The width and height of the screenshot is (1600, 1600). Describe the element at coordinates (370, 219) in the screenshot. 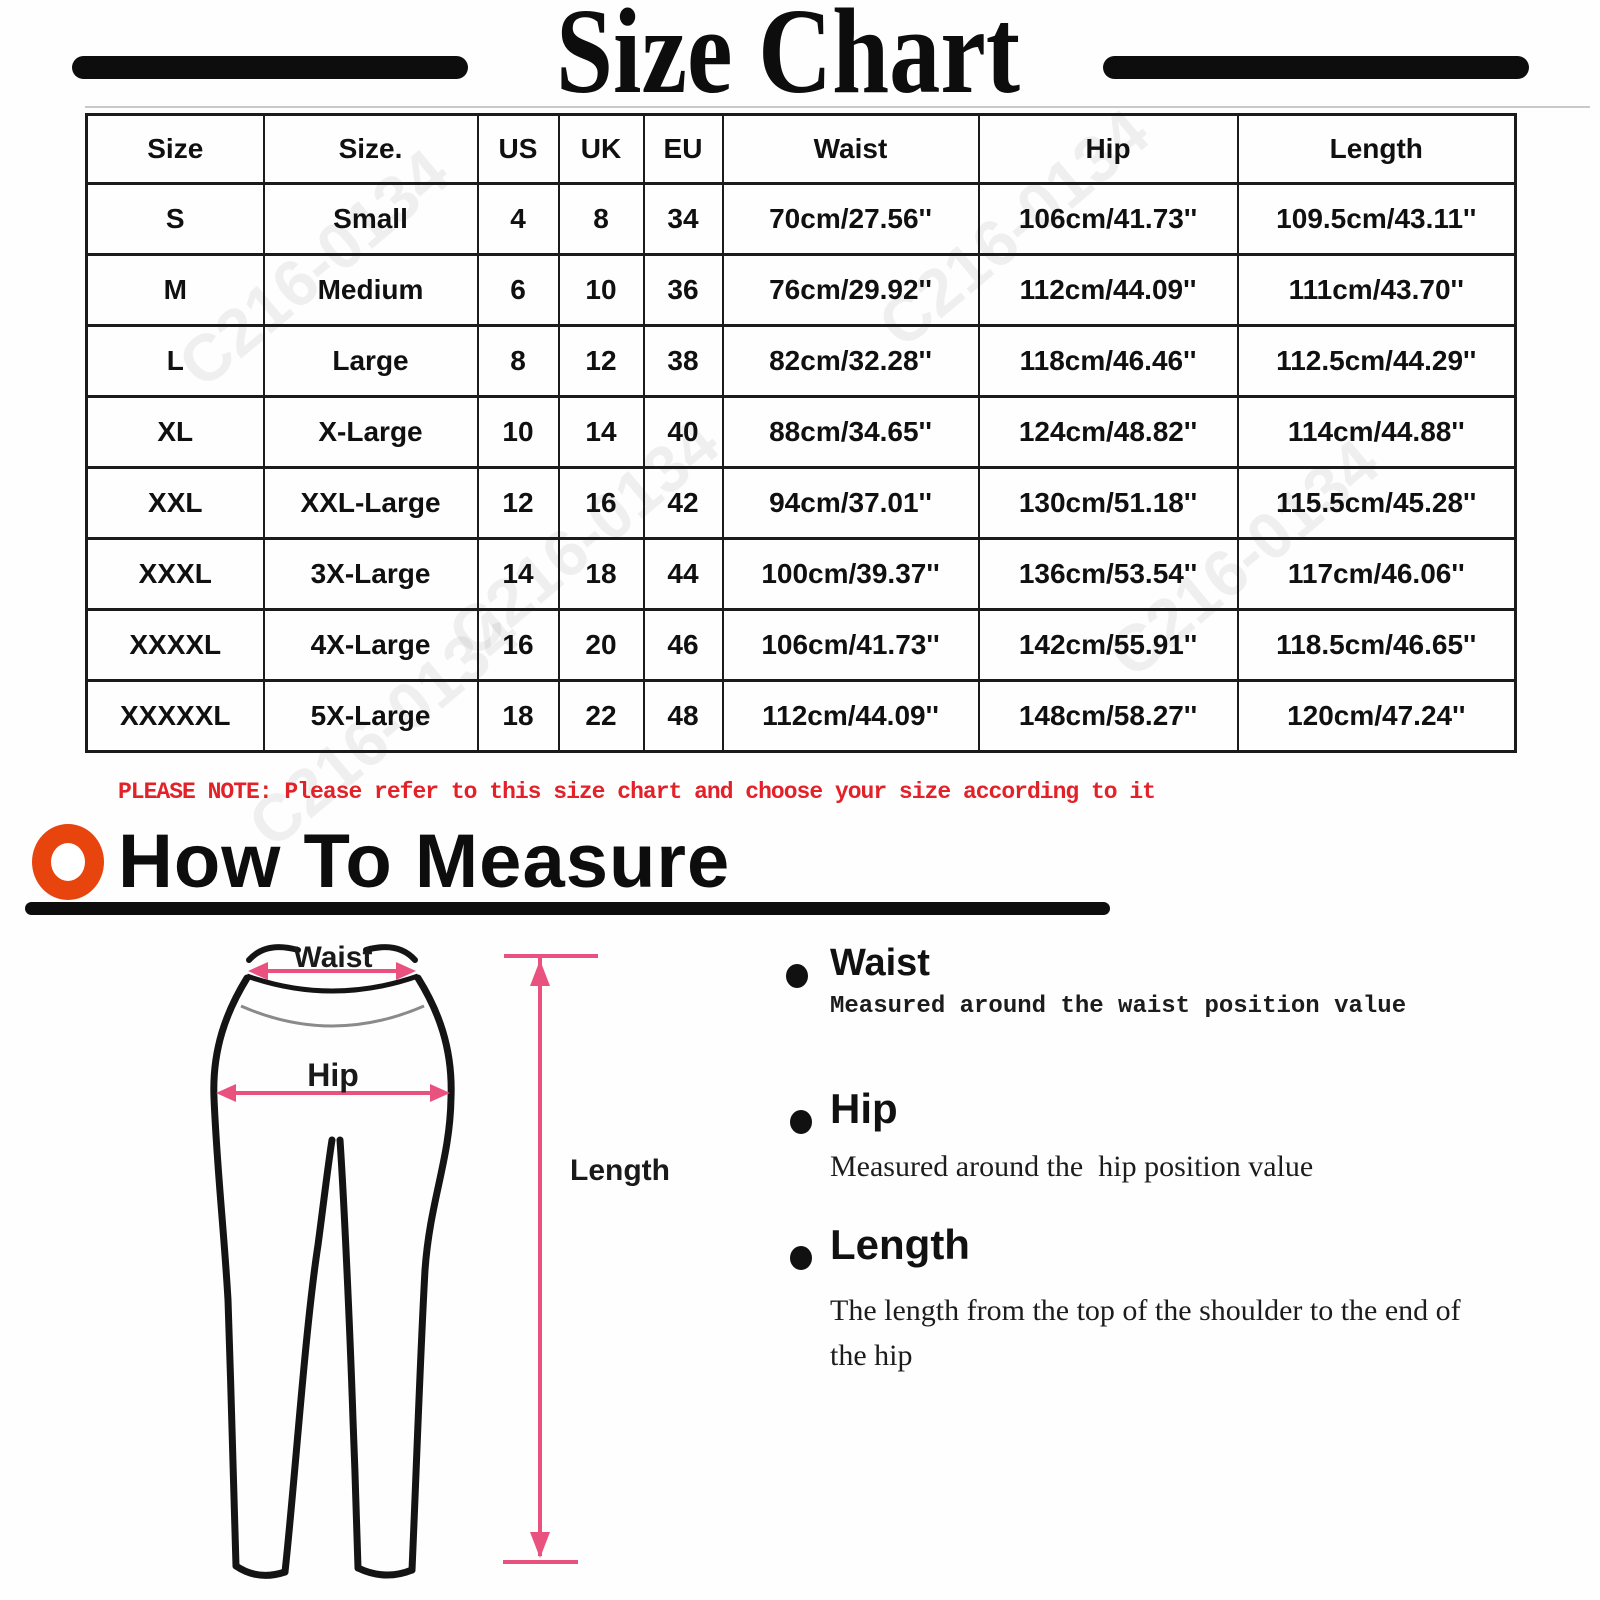

I see `table-cell: Small` at that location.